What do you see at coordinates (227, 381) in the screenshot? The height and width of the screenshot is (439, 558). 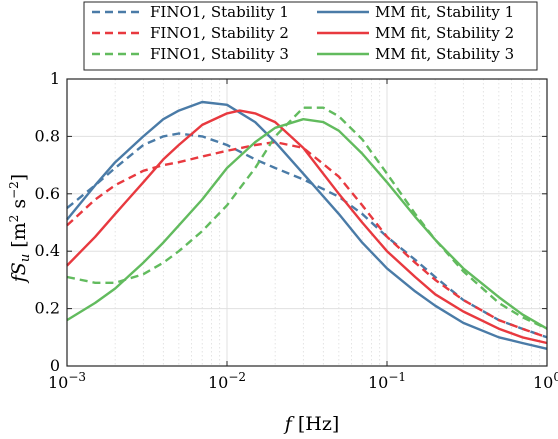 I see `x-tick-label: 10⁻²` at bounding box center [227, 381].